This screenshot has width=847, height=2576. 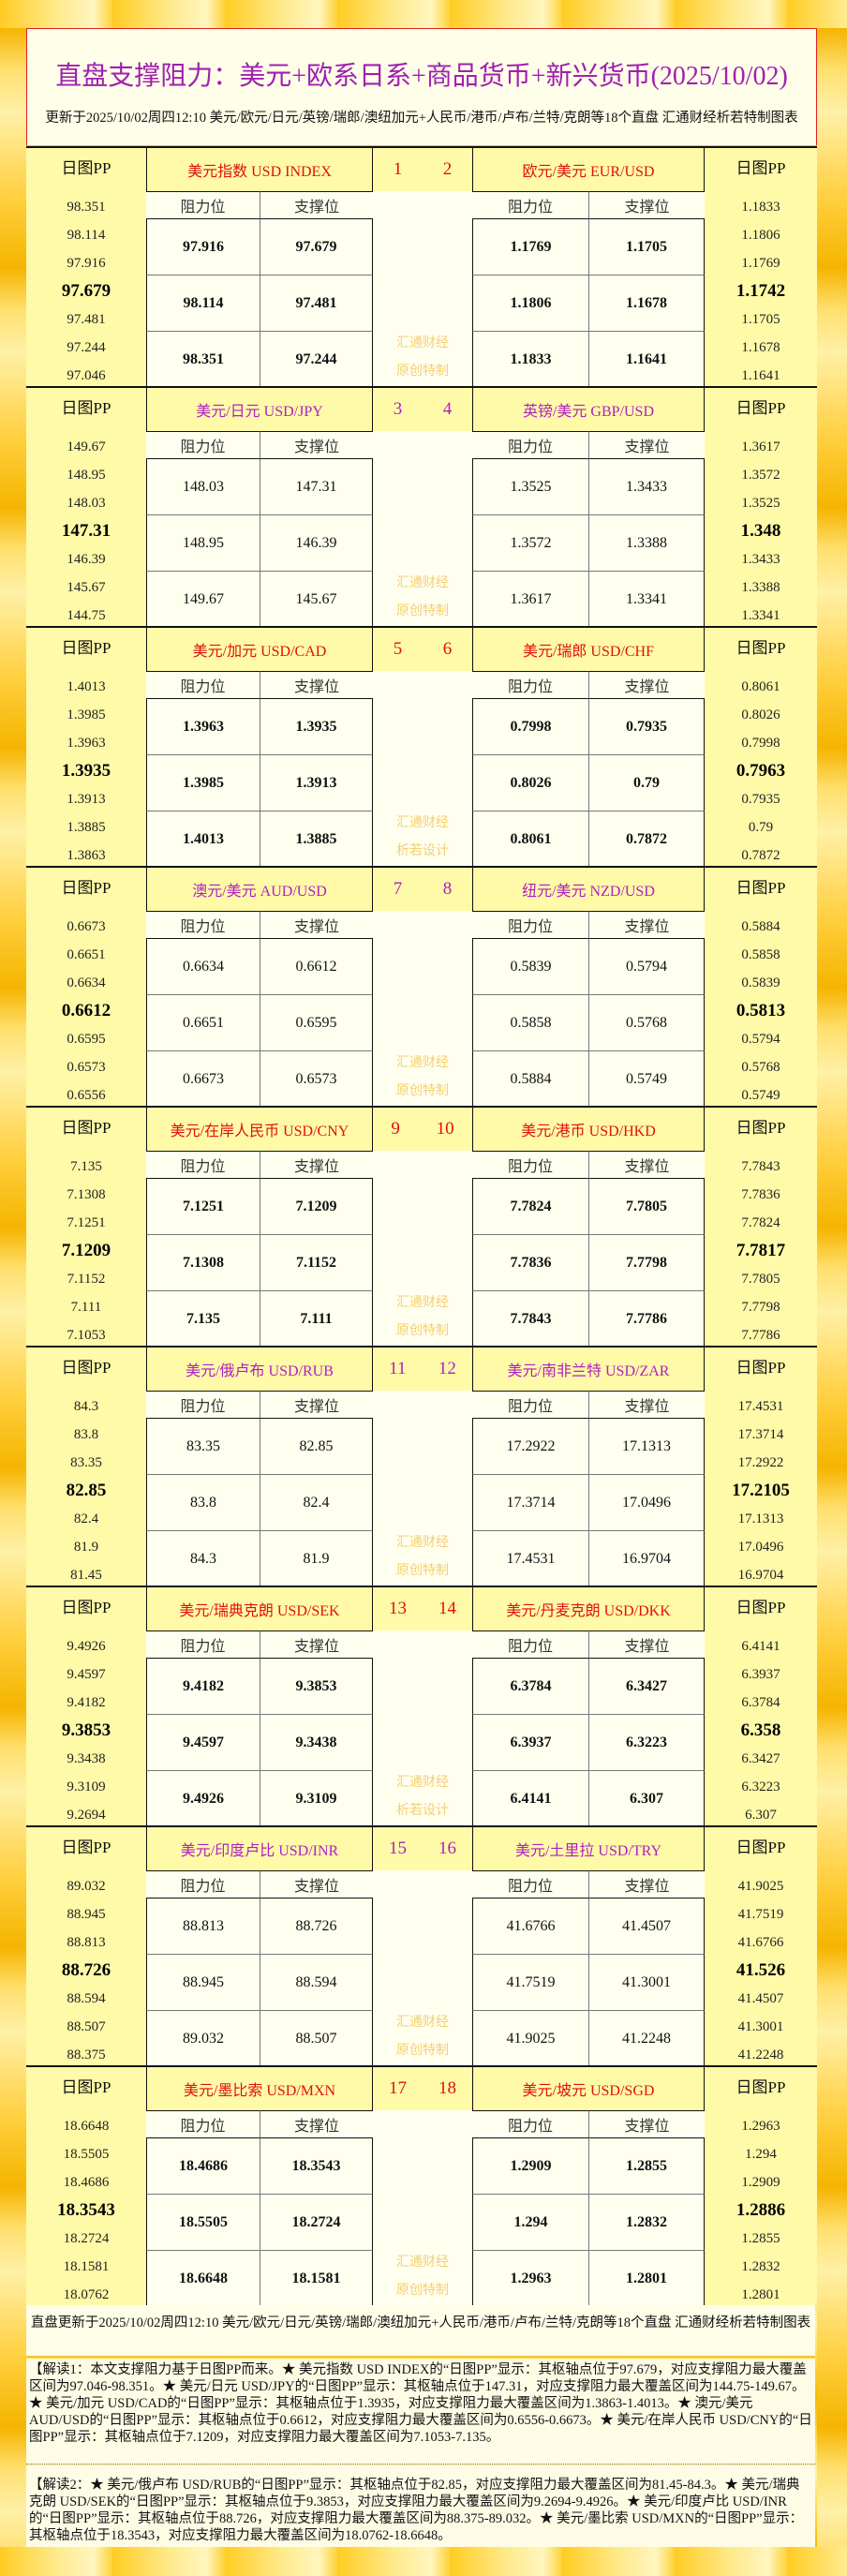 I want to click on pair-number-right: 4, so click(x=448, y=409).